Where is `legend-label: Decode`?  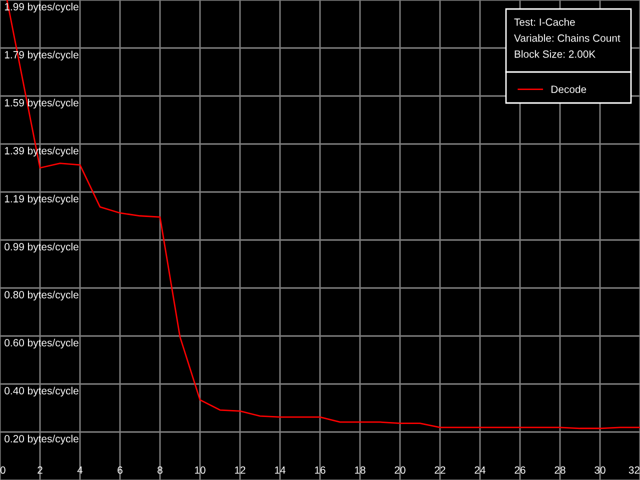 legend-label: Decode is located at coordinates (569, 89).